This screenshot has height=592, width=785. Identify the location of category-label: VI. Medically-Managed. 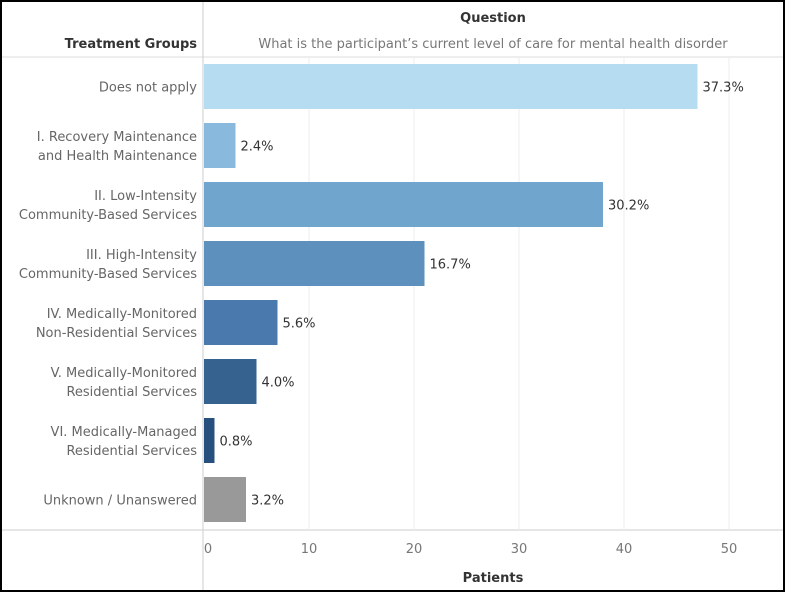
(124, 432).